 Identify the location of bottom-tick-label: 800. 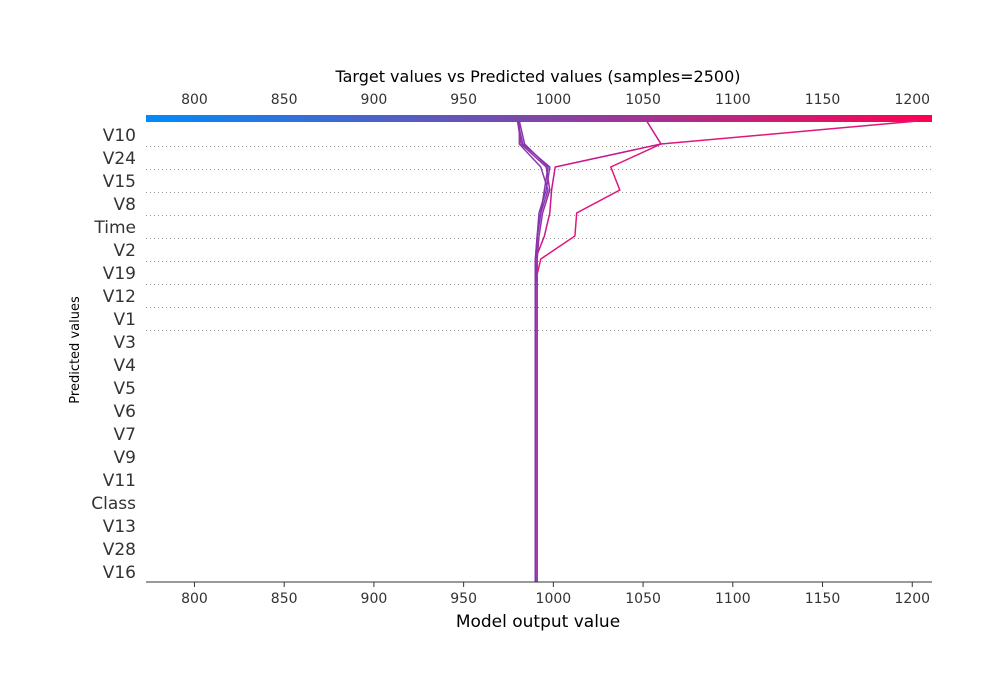
(194, 599).